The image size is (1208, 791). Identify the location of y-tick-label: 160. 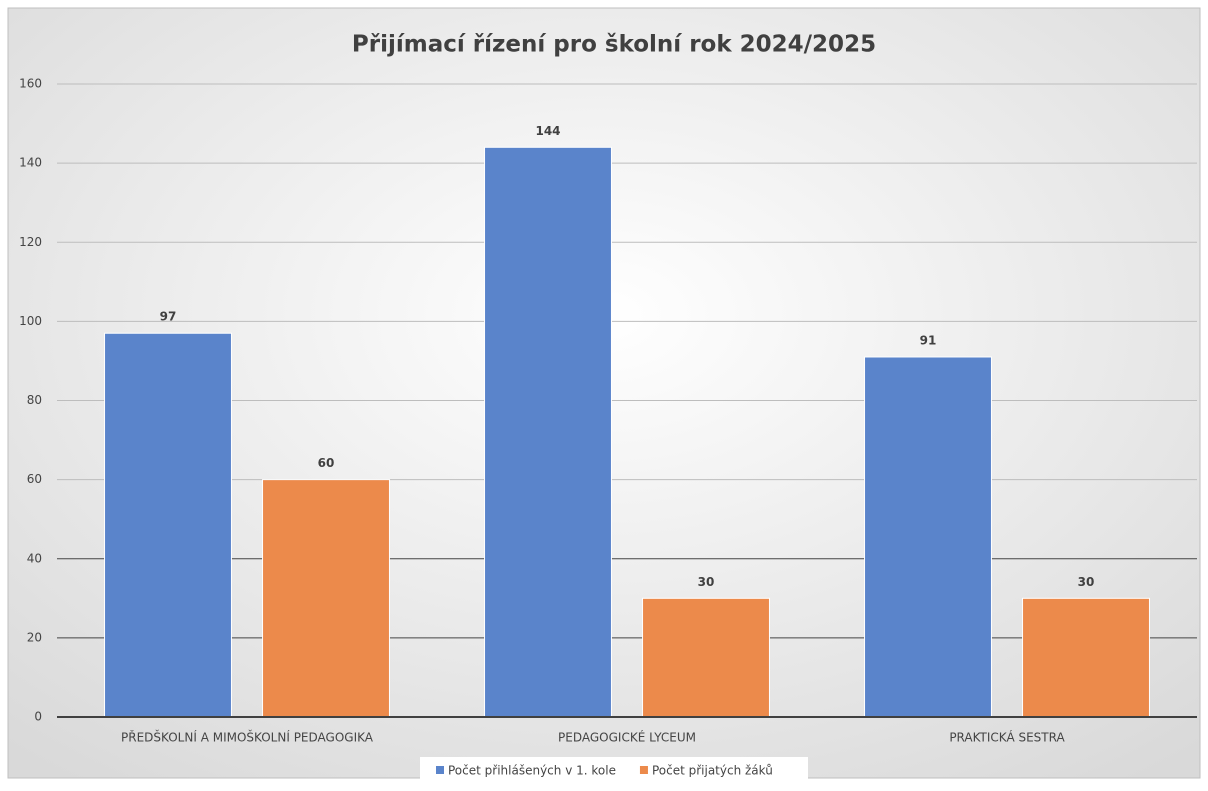
(30, 84).